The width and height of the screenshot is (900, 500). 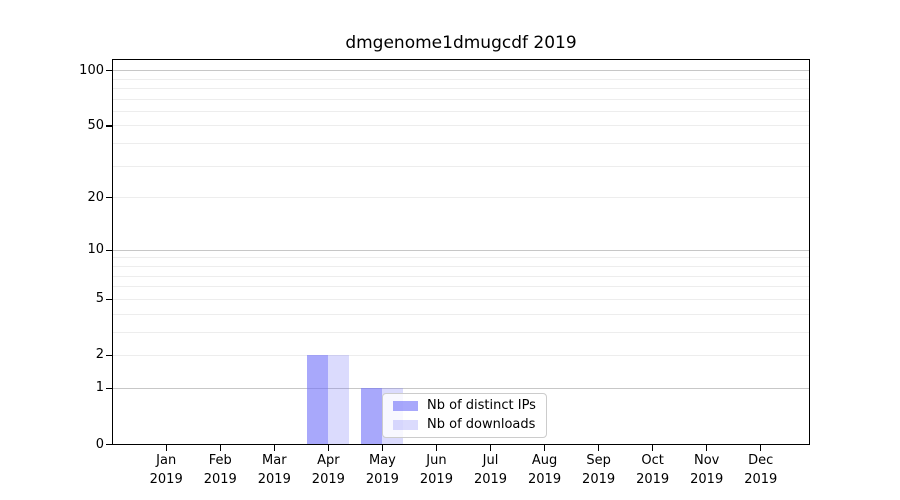 I want to click on legend: Nb of distinct IPs Nb of downloads, so click(x=464, y=415).